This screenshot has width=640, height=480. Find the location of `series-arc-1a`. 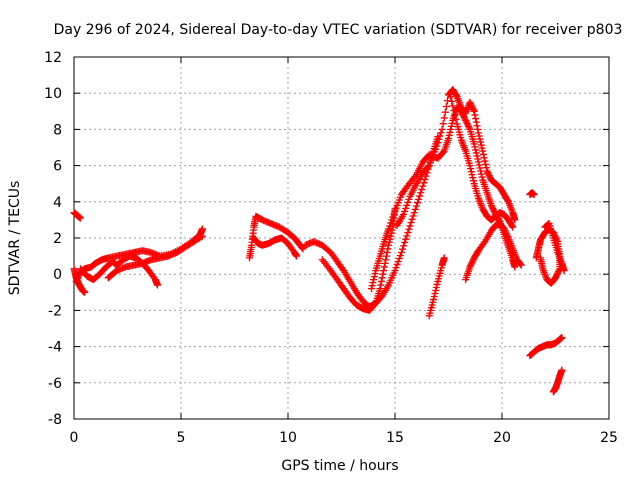

series-arc-1a is located at coordinates (77, 215).